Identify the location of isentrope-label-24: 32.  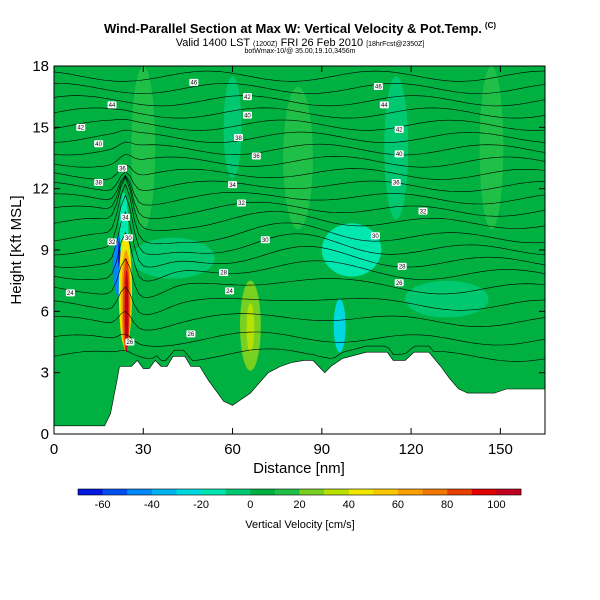
(423, 211).